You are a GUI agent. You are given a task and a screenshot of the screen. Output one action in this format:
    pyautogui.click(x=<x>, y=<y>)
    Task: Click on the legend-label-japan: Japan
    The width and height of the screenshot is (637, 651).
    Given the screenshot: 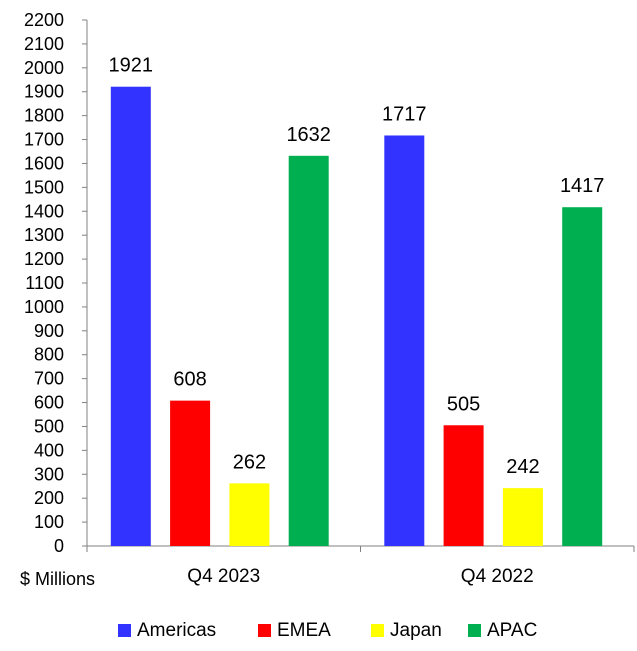 What is the action you would take?
    pyautogui.click(x=416, y=630)
    